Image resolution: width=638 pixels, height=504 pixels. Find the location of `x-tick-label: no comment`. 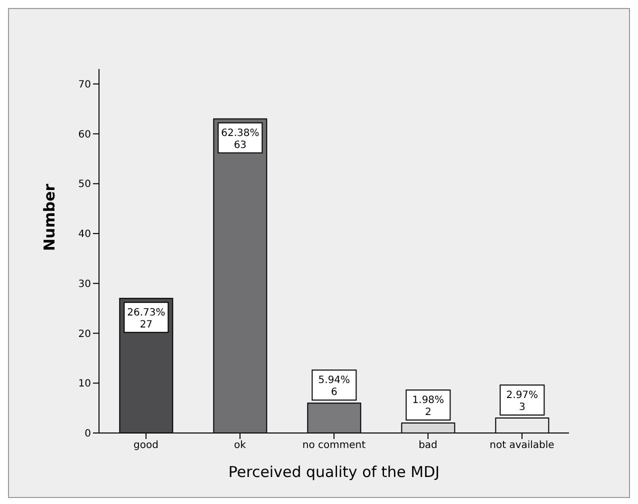

x-tick-label: no comment is located at coordinates (334, 446).